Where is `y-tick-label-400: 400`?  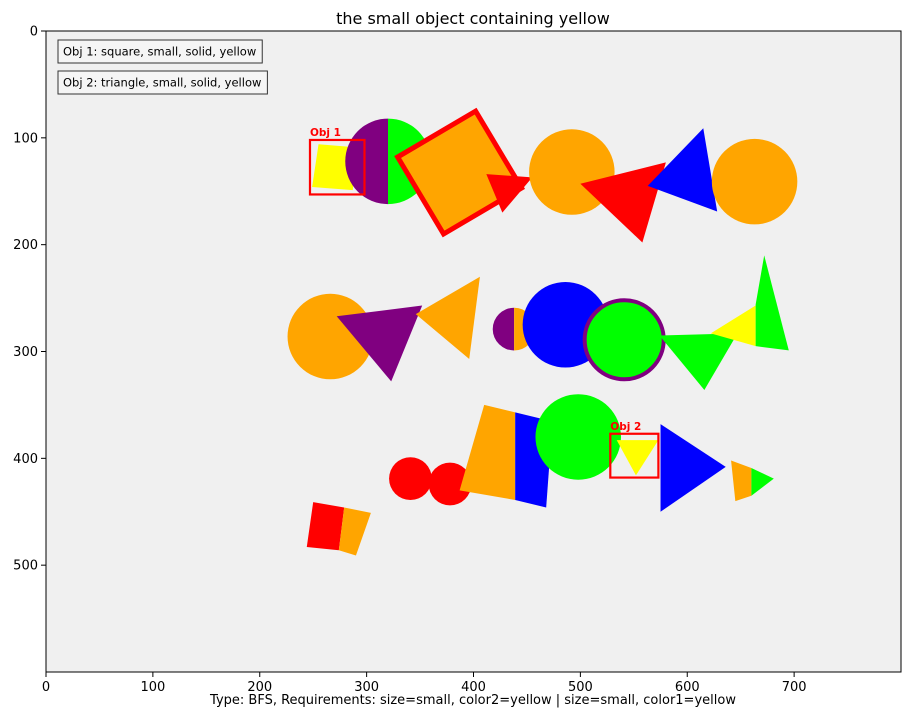 y-tick-label-400: 400 is located at coordinates (25, 459).